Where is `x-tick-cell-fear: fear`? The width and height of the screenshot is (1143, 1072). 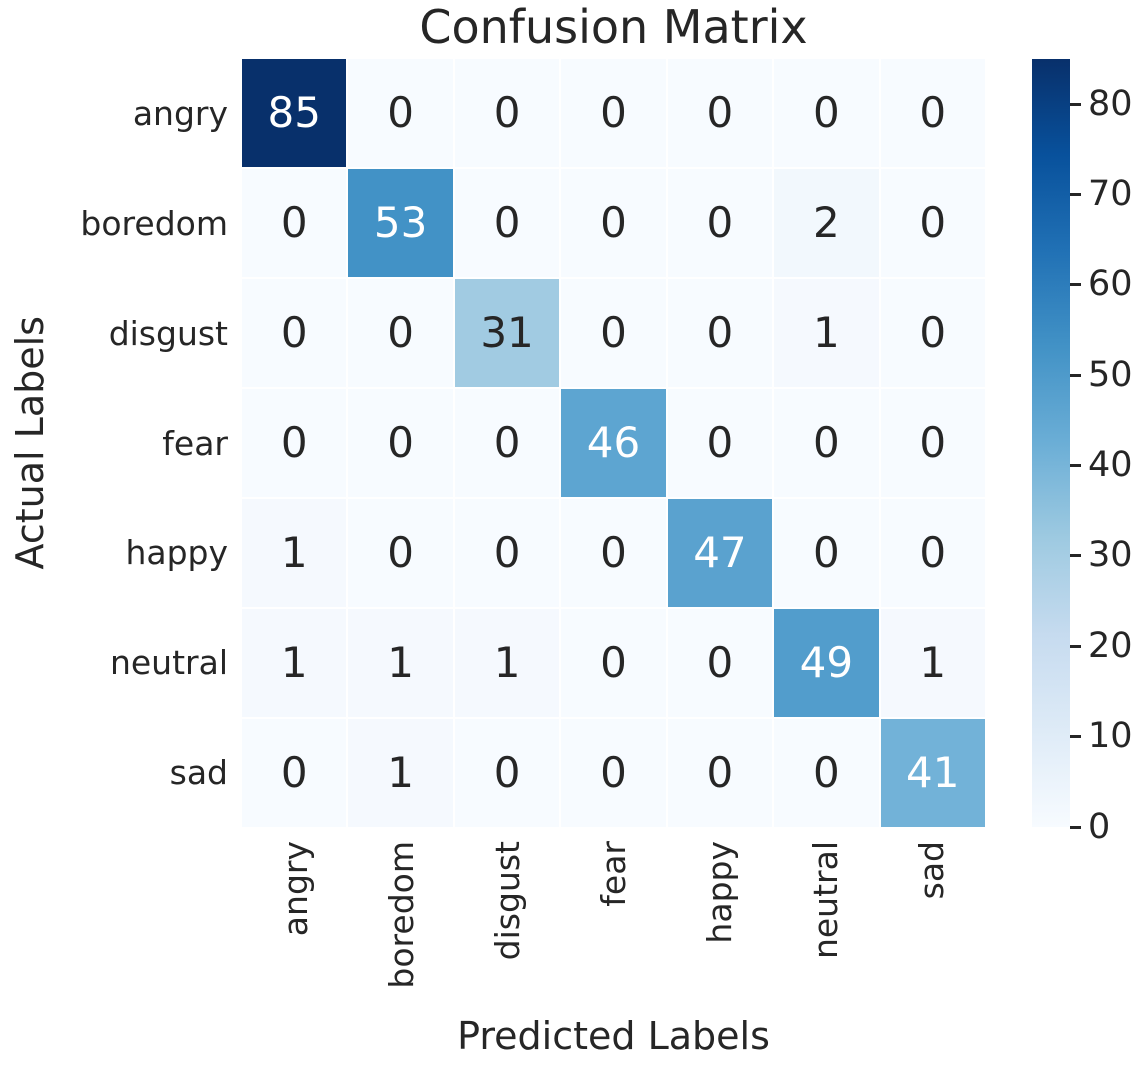
x-tick-cell-fear: fear is located at coordinates (613, 926).